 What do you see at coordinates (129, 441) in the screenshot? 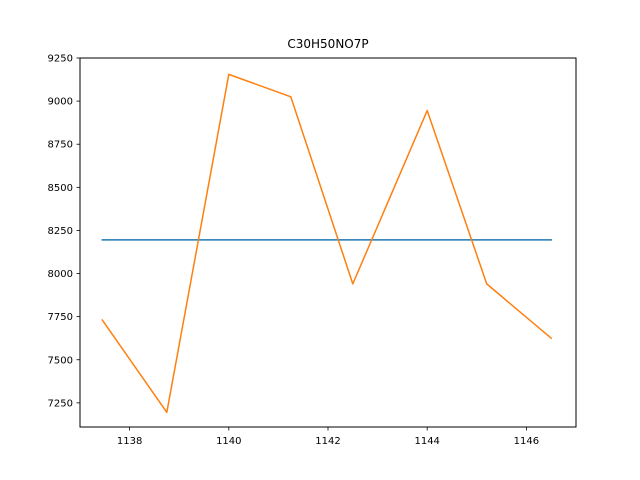
I see `x-tick-label: 1138` at bounding box center [129, 441].